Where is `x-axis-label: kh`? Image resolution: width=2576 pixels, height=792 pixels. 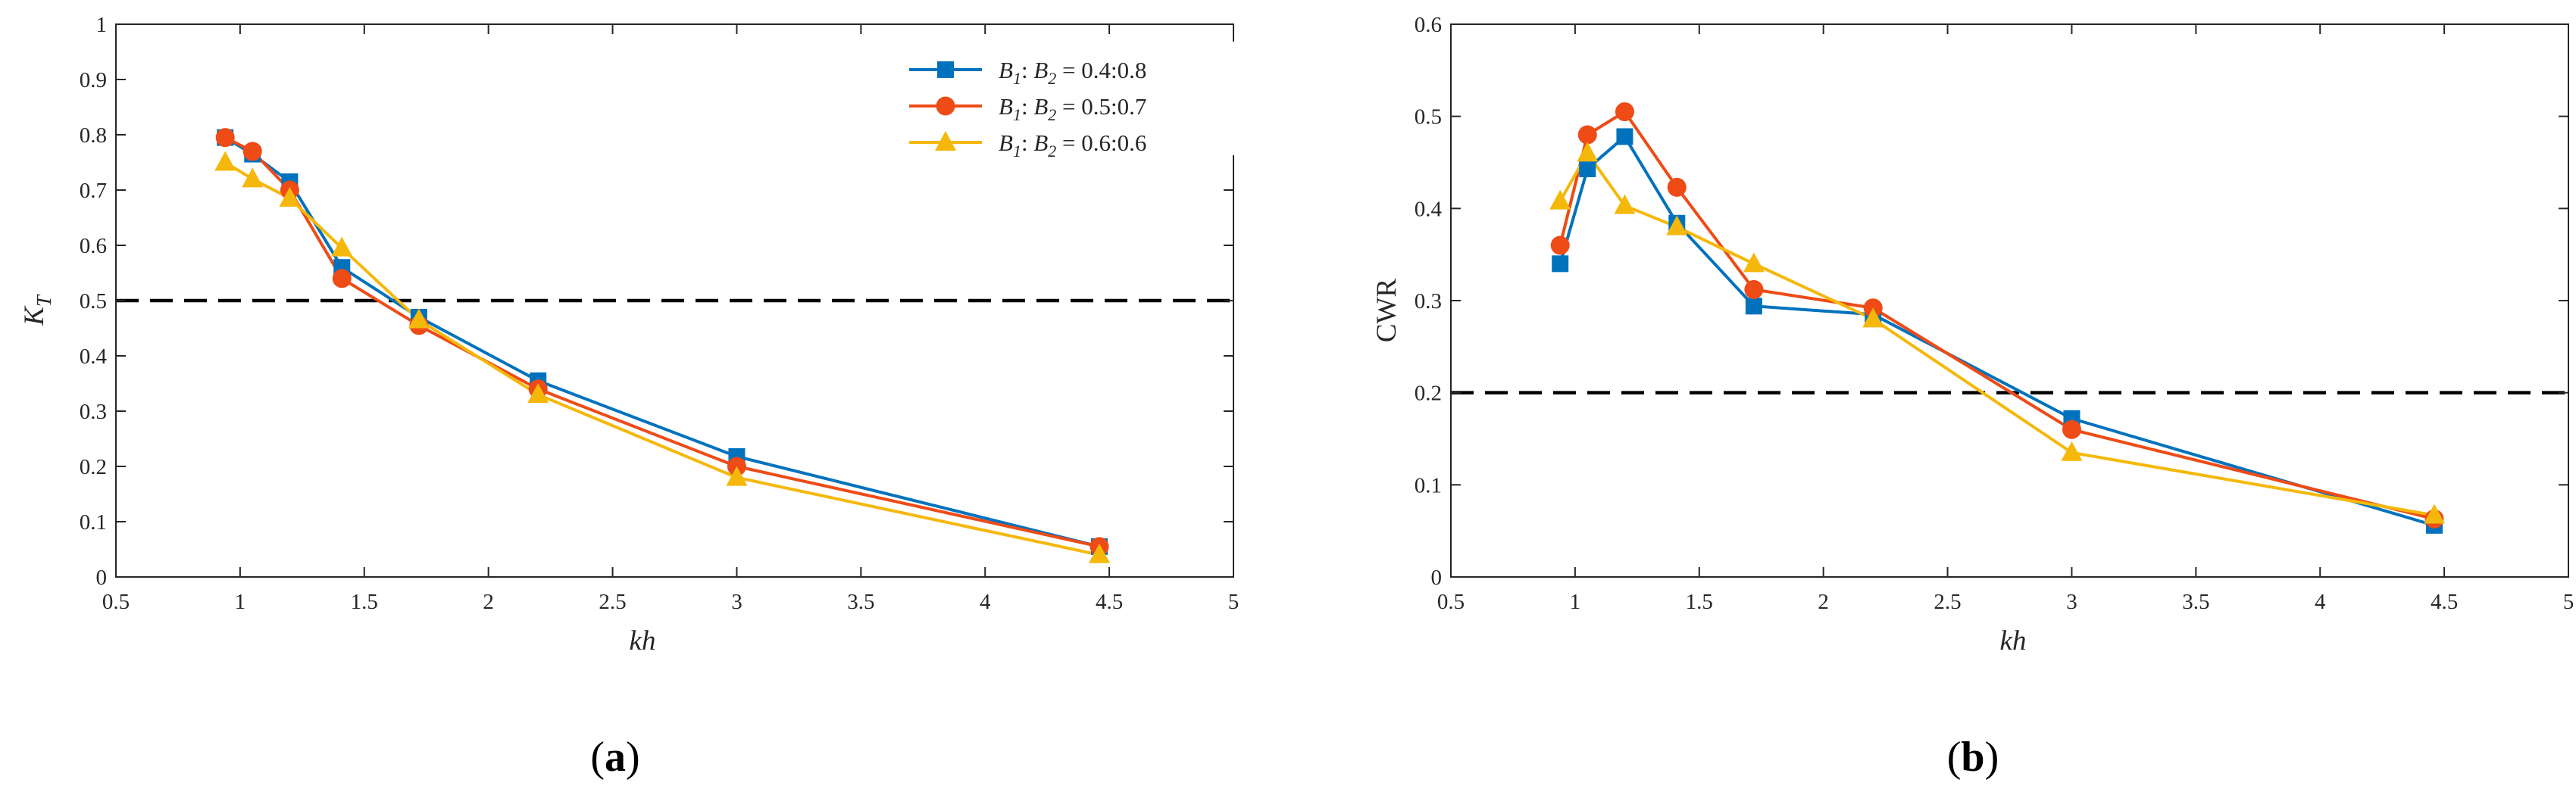
x-axis-label: kh is located at coordinates (2014, 640).